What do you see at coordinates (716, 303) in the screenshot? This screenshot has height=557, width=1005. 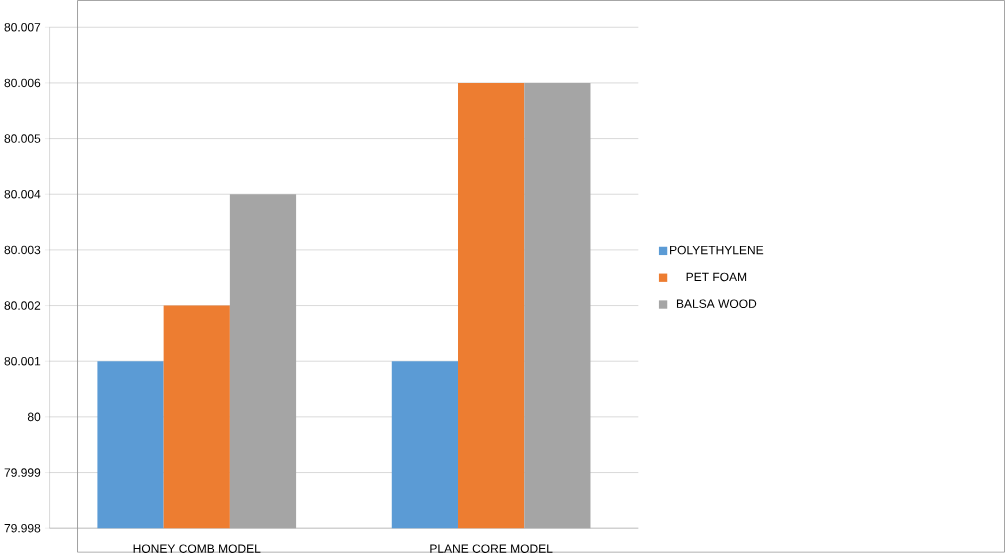 I see `legend-label: BALSA WOOD` at bounding box center [716, 303].